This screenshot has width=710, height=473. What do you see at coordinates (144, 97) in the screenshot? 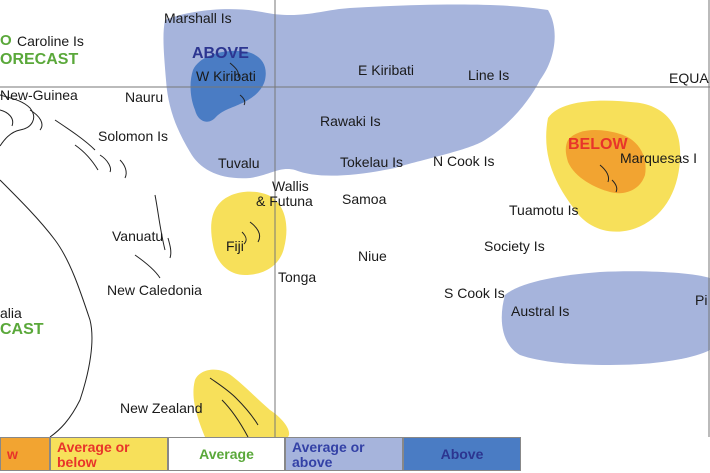
I see `label-nauru: Nauru` at bounding box center [144, 97].